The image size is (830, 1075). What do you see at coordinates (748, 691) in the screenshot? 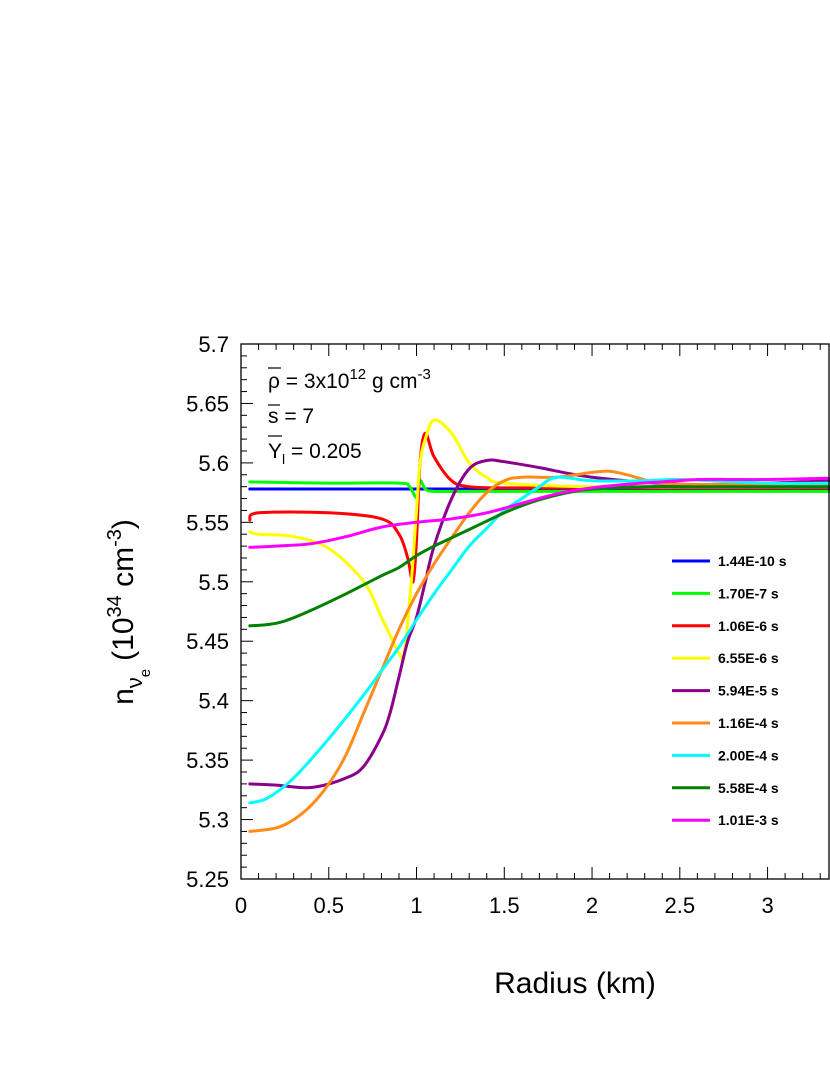
I see `legend-label: 5.94E-5 s` at bounding box center [748, 691].